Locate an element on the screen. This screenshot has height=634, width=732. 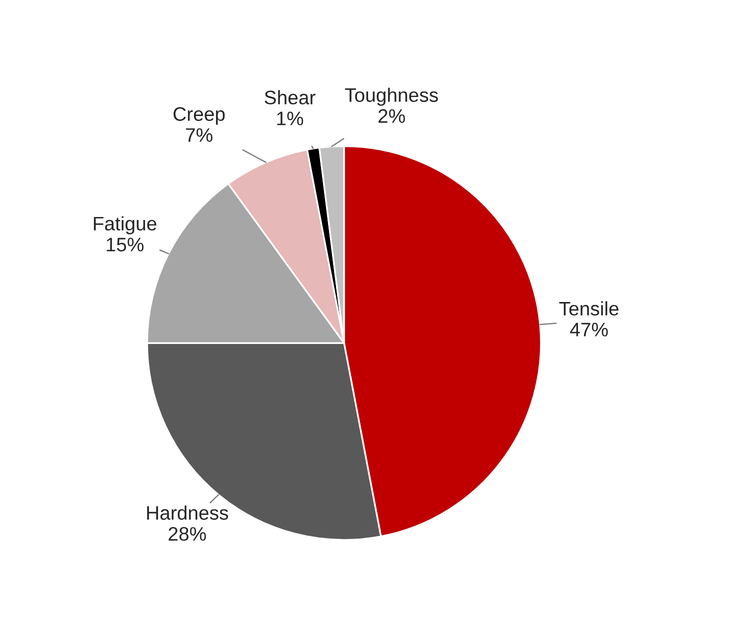
slice-label: Hardness is located at coordinates (187, 513).